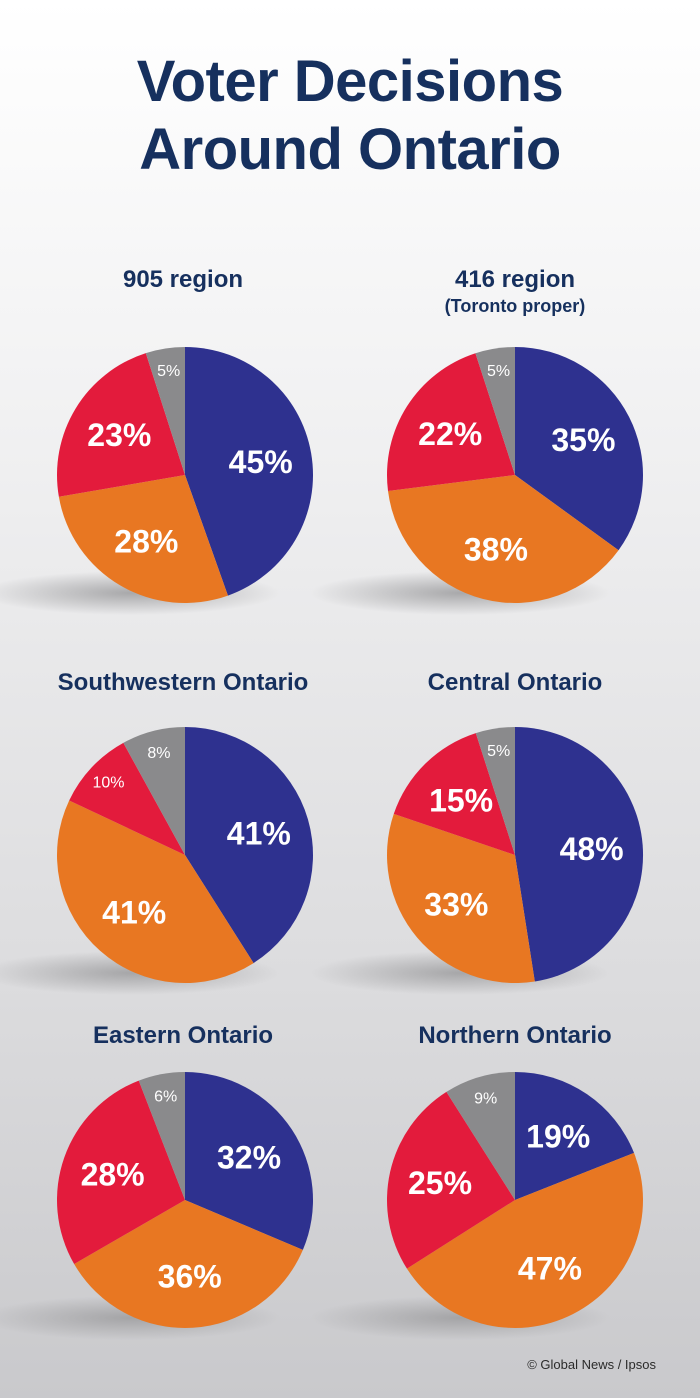 The width and height of the screenshot is (700, 1398). I want to click on pie-slice-label: 36%, so click(190, 1277).